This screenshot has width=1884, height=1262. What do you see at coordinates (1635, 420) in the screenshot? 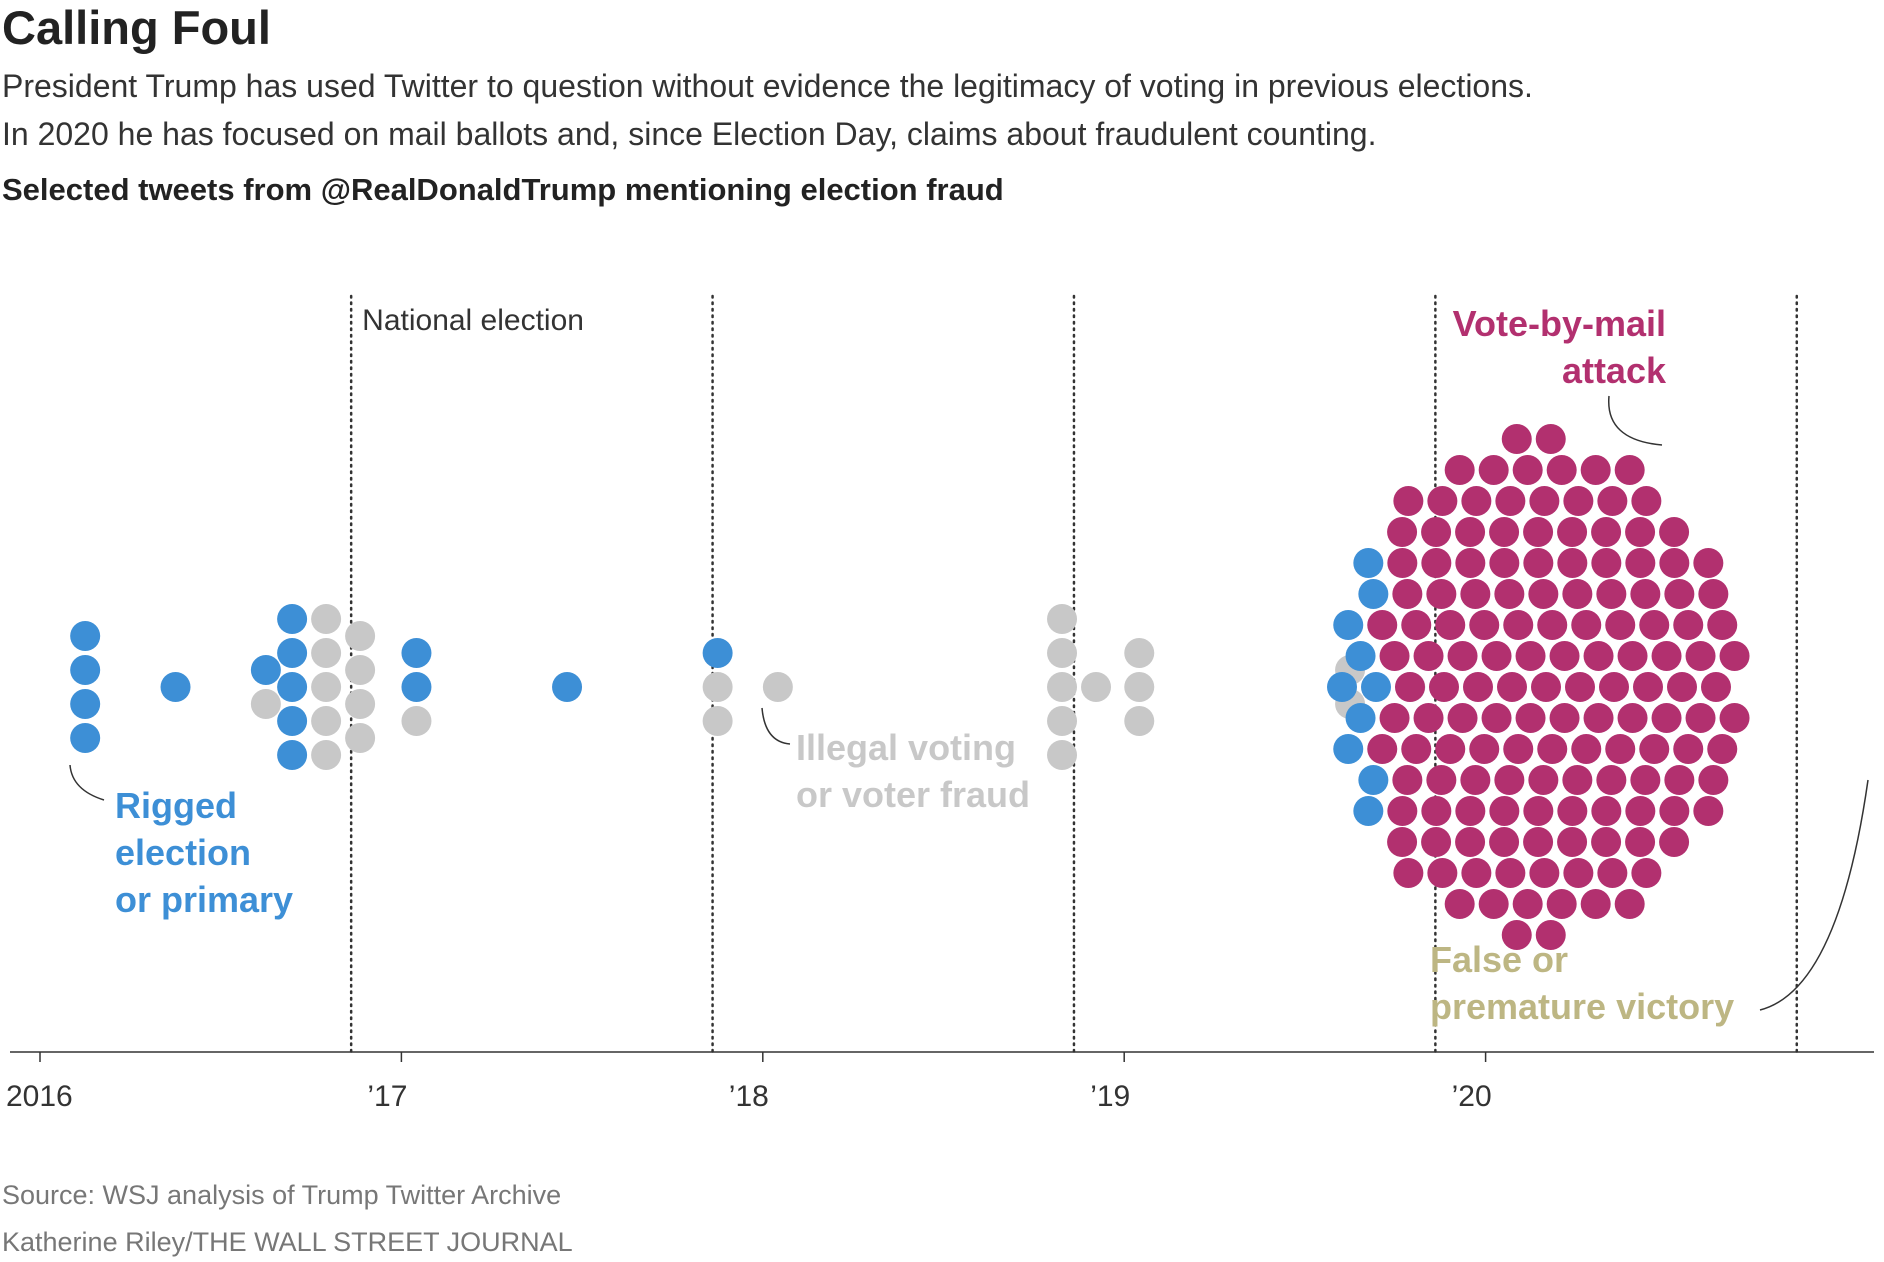
I see `annotation-arrow-mail` at bounding box center [1635, 420].